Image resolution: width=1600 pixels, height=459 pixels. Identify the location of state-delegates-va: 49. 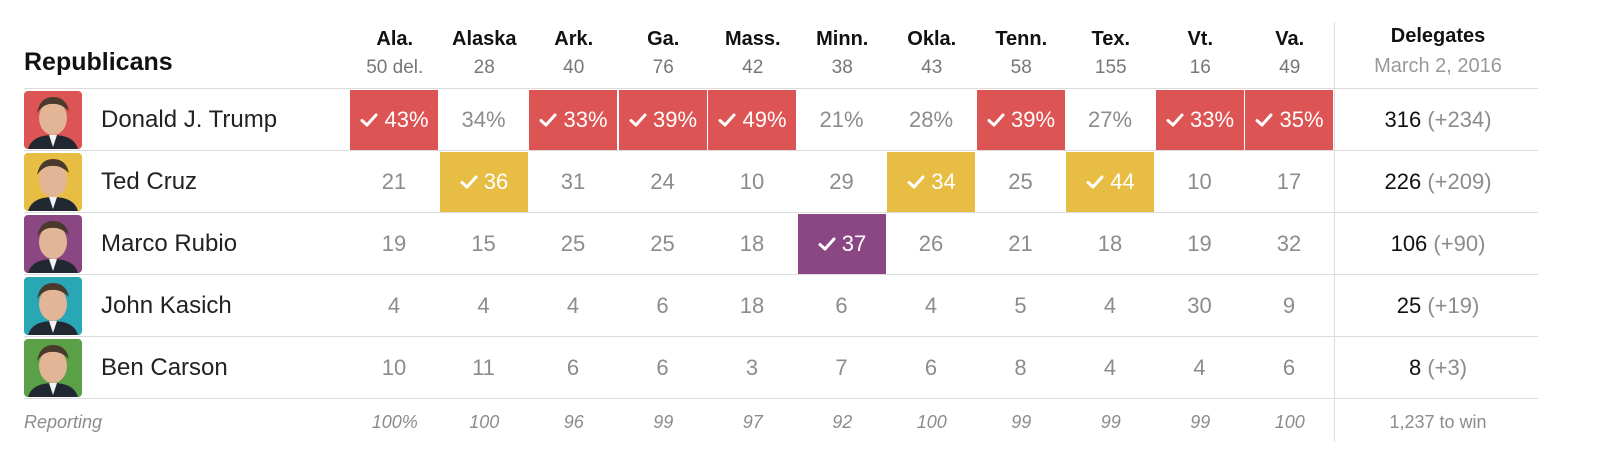
(1290, 67).